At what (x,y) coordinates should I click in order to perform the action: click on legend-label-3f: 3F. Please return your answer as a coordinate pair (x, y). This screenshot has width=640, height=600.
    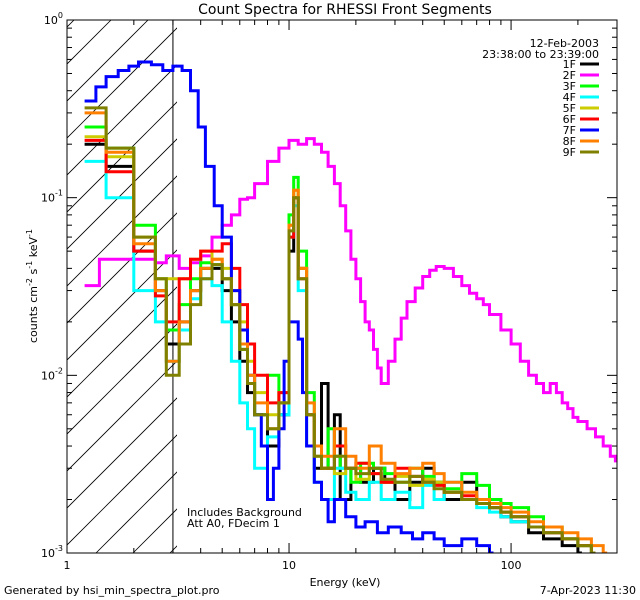
    Looking at the image, I should click on (569, 86).